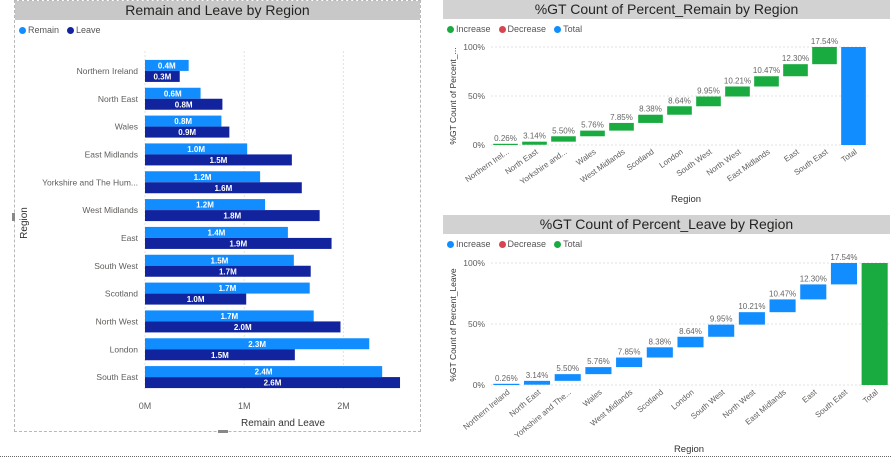  Describe the element at coordinates (117, 321) in the screenshot. I see `y-tick-label: North West` at that location.